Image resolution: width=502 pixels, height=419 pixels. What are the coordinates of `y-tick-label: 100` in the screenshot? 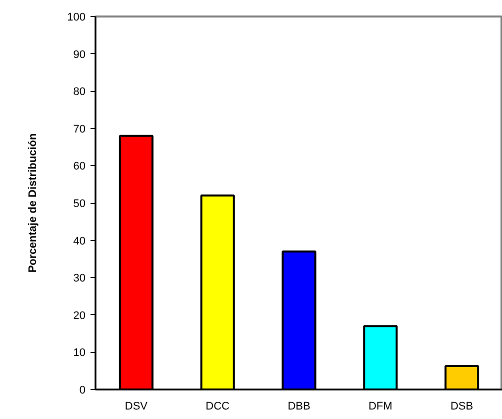 It's located at (76, 18).